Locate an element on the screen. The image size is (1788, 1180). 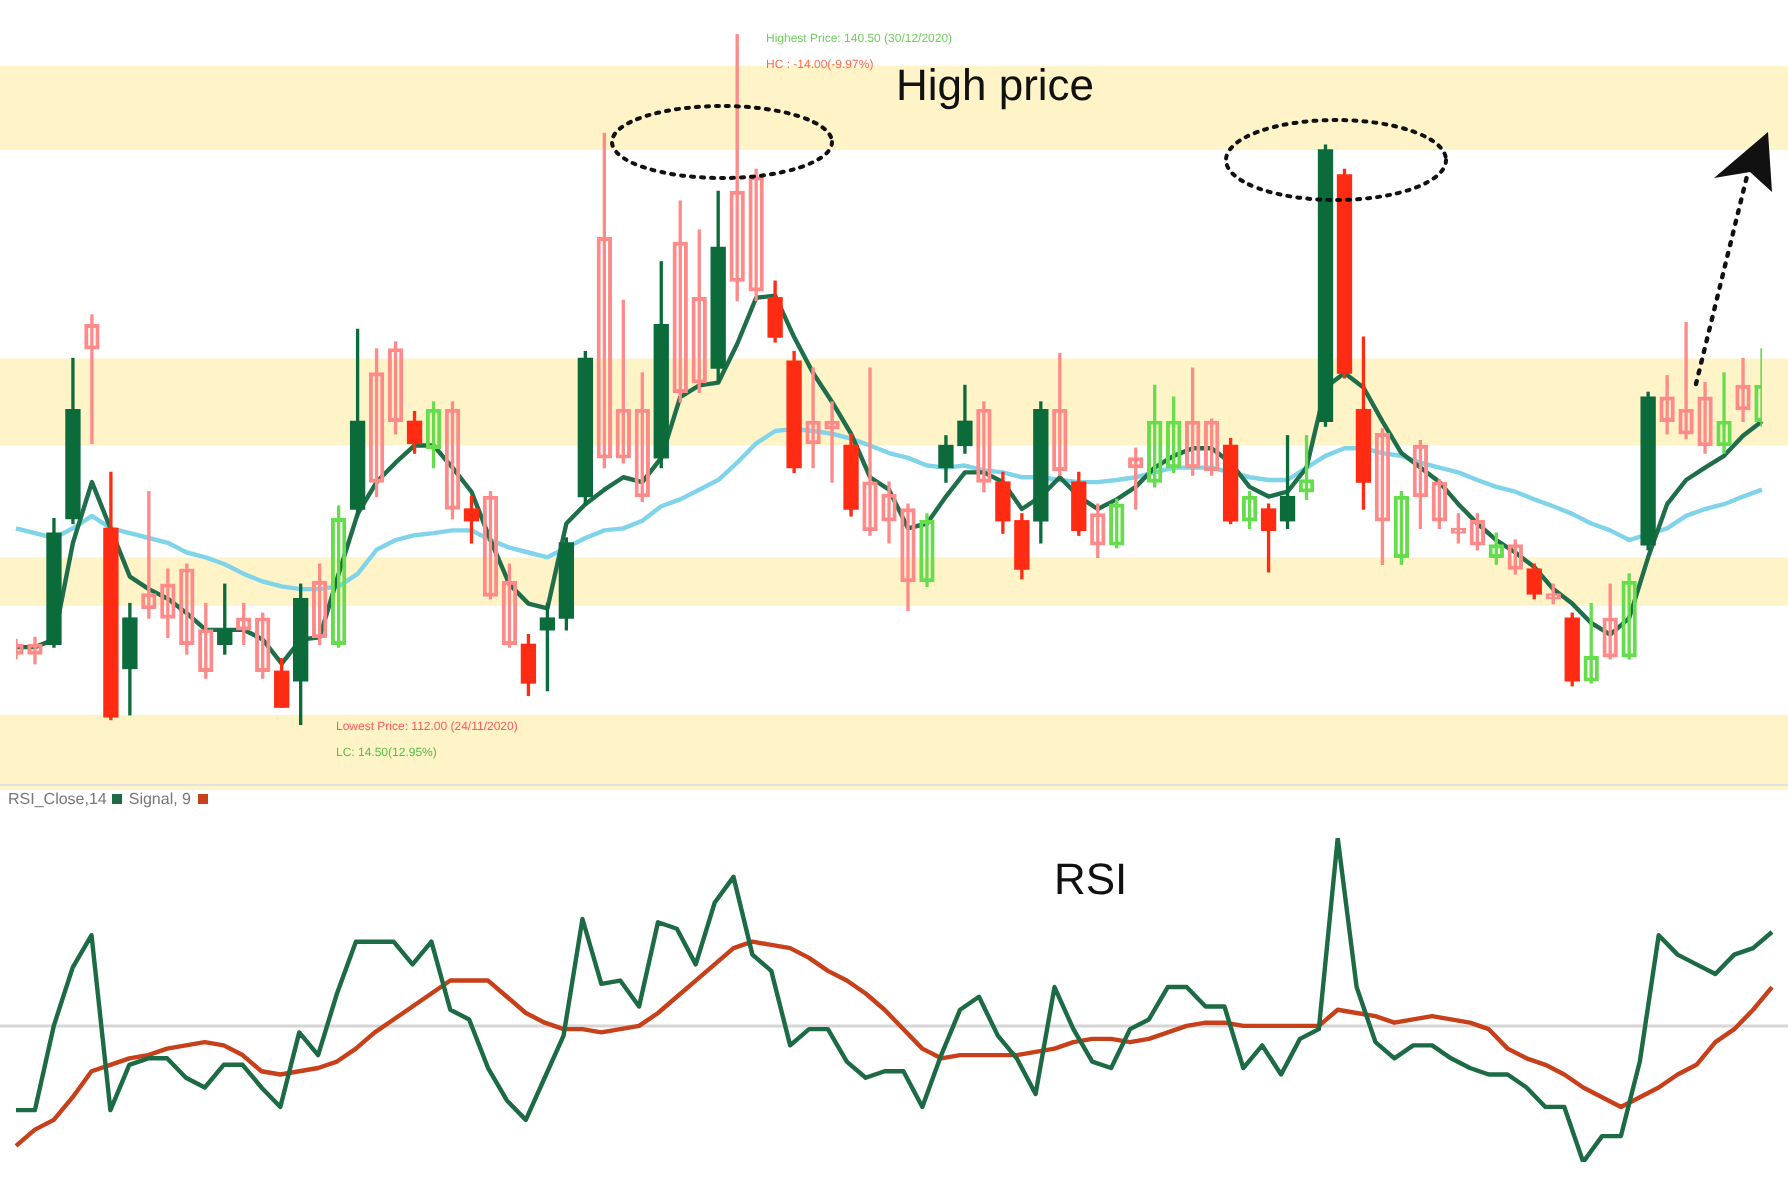
legend-label: RSI_Close,14 is located at coordinates (57, 799).